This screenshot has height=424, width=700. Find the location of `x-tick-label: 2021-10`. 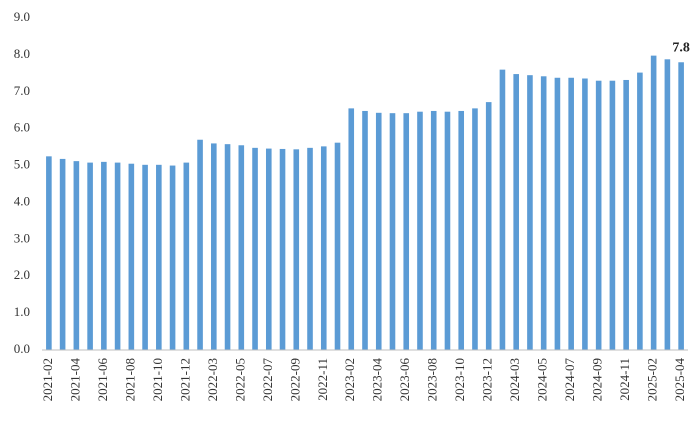

x-tick-label: 2021-10 is located at coordinates (157, 379).